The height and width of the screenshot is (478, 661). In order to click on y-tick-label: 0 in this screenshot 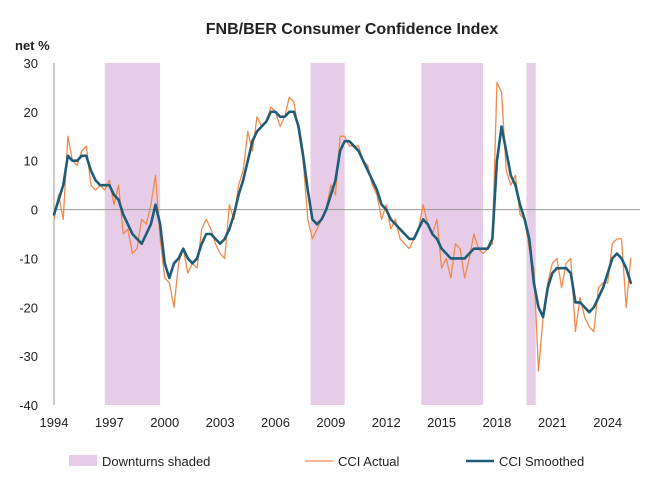, I will do `click(34, 210)`.